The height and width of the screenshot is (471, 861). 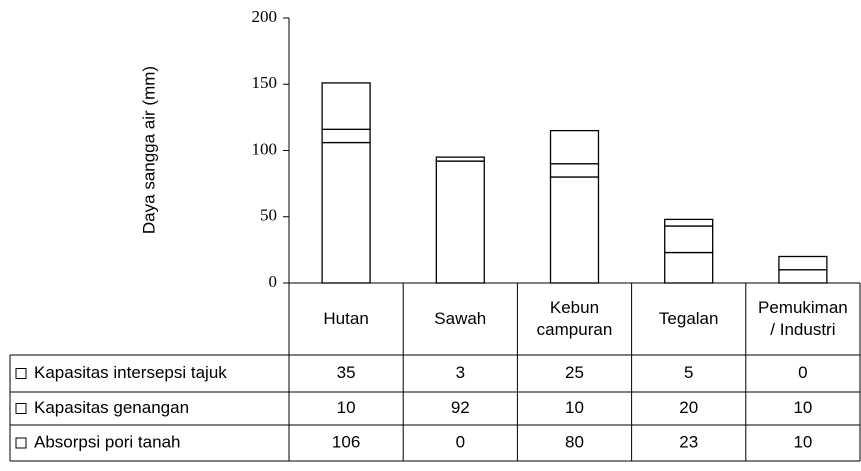 What do you see at coordinates (111, 407) in the screenshot?
I see `legend-label: Kapasitas genangan` at bounding box center [111, 407].